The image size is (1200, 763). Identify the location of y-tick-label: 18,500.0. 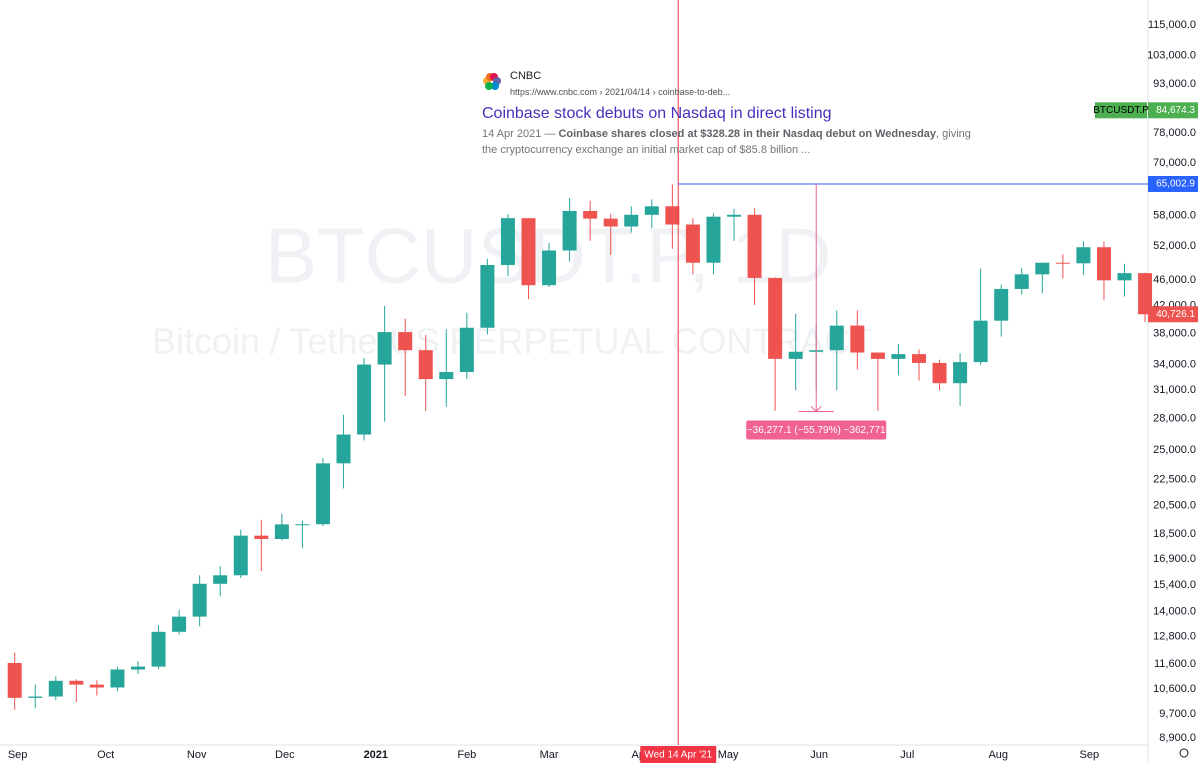
(1174, 534).